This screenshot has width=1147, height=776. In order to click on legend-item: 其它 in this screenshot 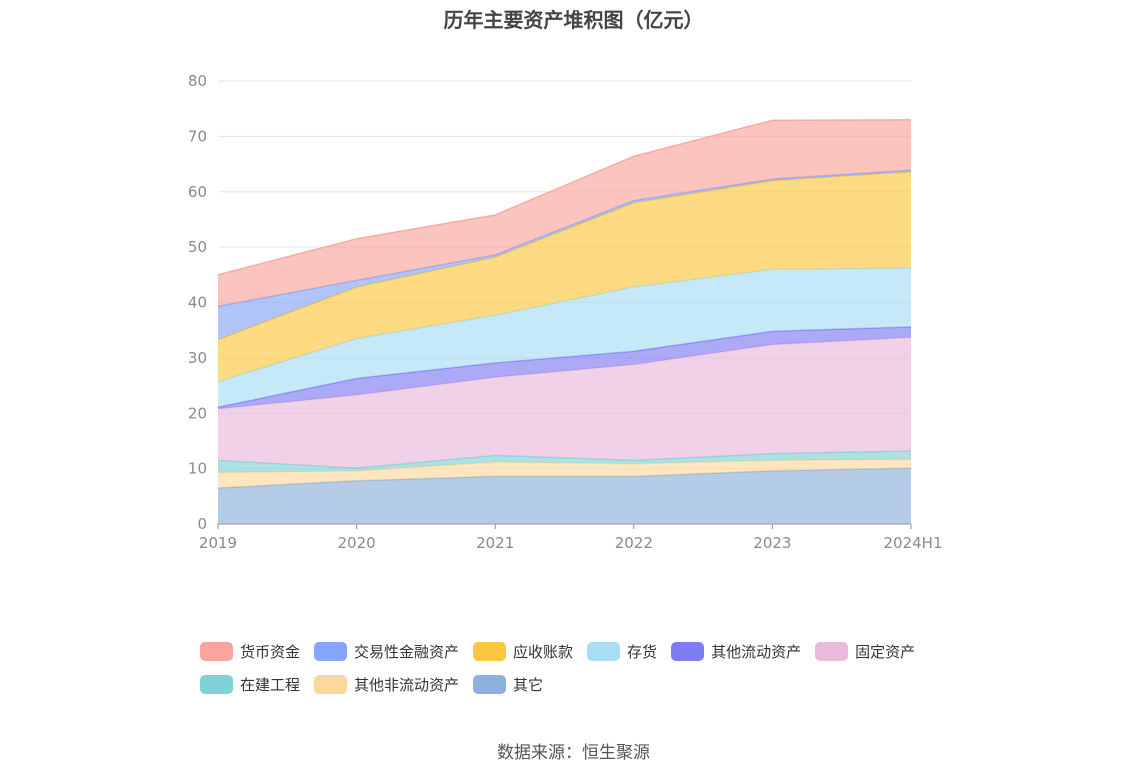, I will do `click(508, 684)`.